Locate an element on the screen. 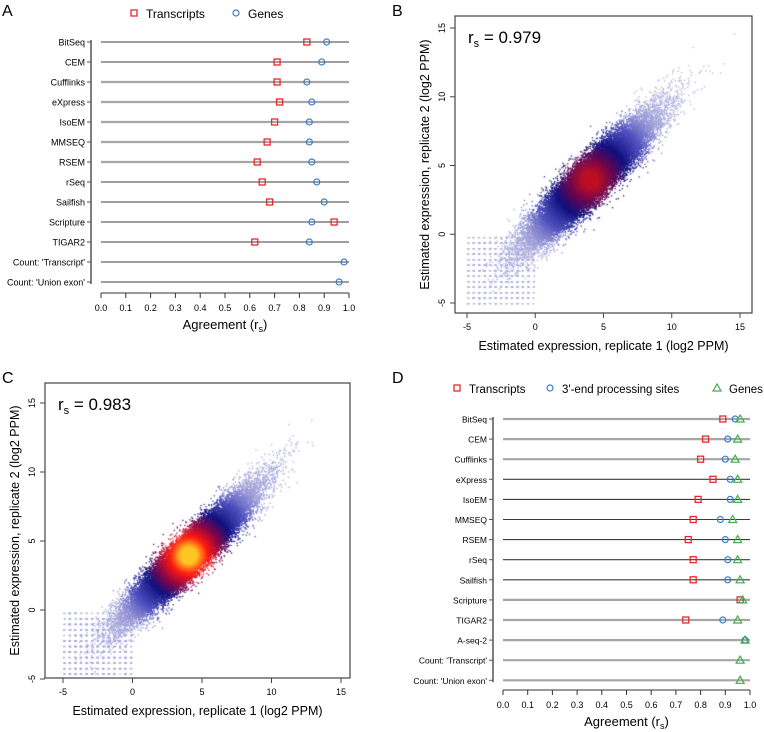  legend-label: 3'-end processing sites is located at coordinates (621, 390).